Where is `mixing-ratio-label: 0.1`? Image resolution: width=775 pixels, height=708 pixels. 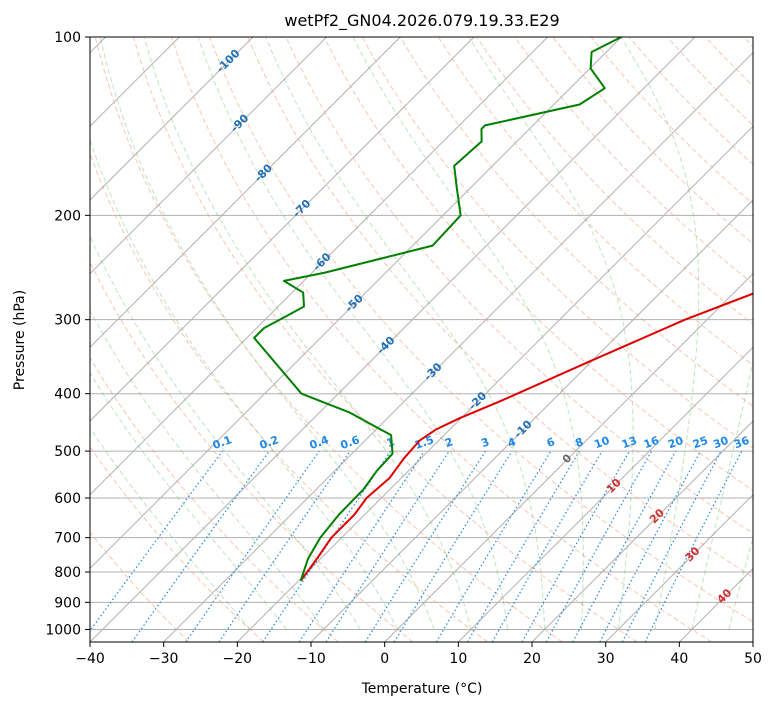
mixing-ratio-label: 0.1 is located at coordinates (222, 442).